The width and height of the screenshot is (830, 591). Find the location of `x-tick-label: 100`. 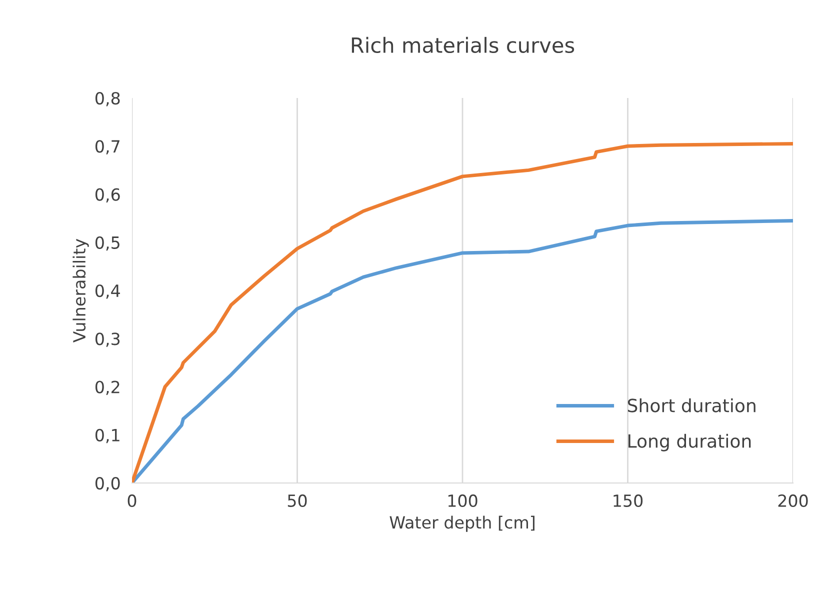

x-tick-label: 100 is located at coordinates (463, 501).